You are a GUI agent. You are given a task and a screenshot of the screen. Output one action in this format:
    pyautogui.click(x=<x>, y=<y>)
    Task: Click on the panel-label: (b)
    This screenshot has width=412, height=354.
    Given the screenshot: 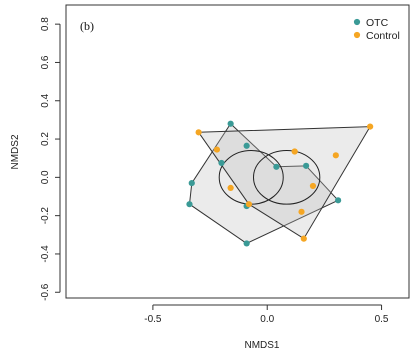 What is the action you would take?
    pyautogui.click(x=87, y=26)
    